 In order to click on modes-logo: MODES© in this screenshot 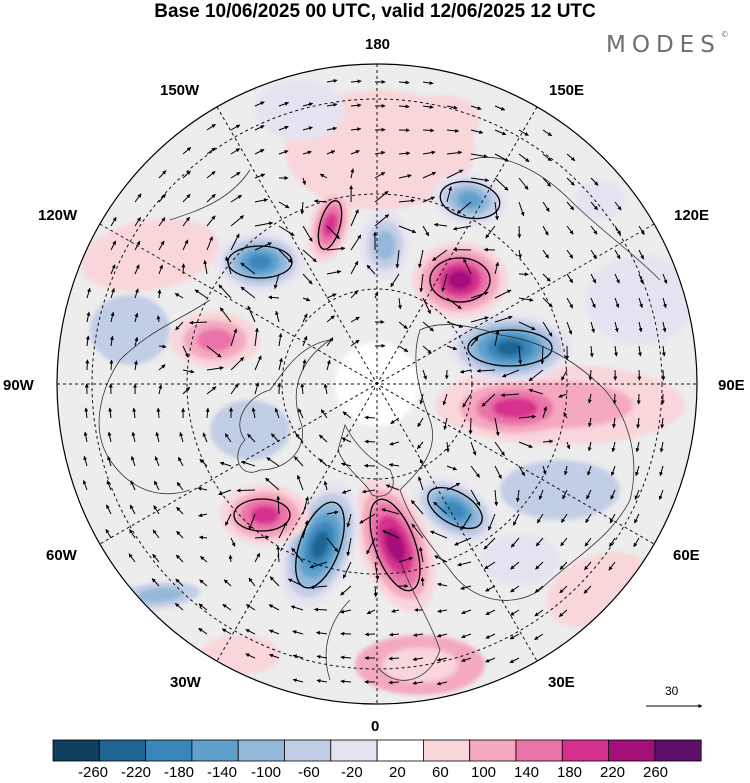, I will do `click(667, 44)`.